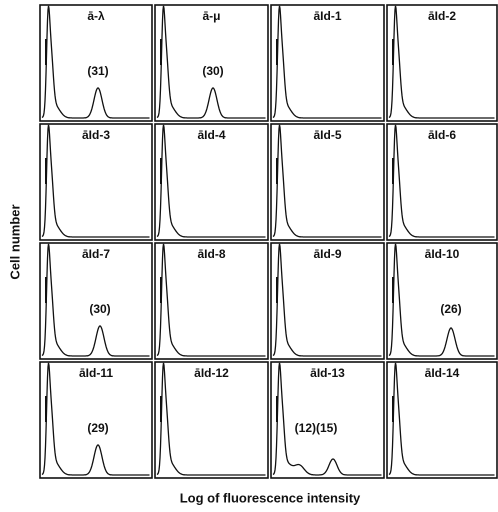 This screenshot has width=498, height=512. I want to click on panel-label: āId-10, so click(442, 254).